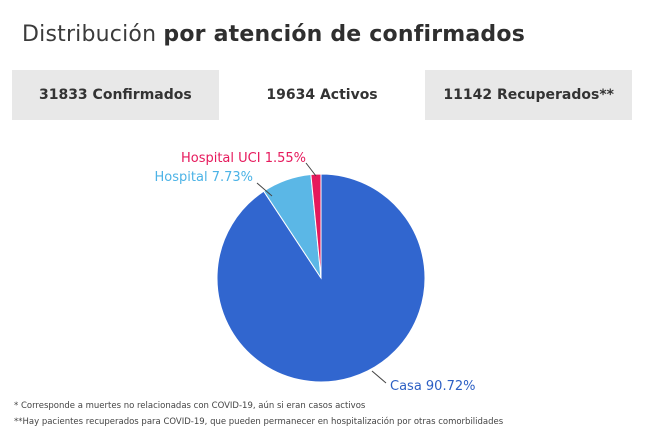  What do you see at coordinates (311, 169) in the screenshot?
I see `leader-line-hospital-uci` at bounding box center [311, 169].